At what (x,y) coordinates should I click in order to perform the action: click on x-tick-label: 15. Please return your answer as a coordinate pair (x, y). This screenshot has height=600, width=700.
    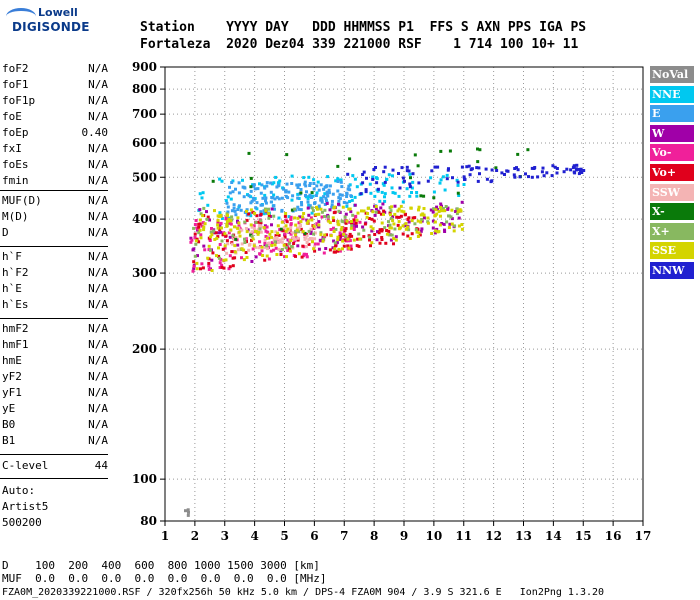
    Looking at the image, I should click on (583, 536).